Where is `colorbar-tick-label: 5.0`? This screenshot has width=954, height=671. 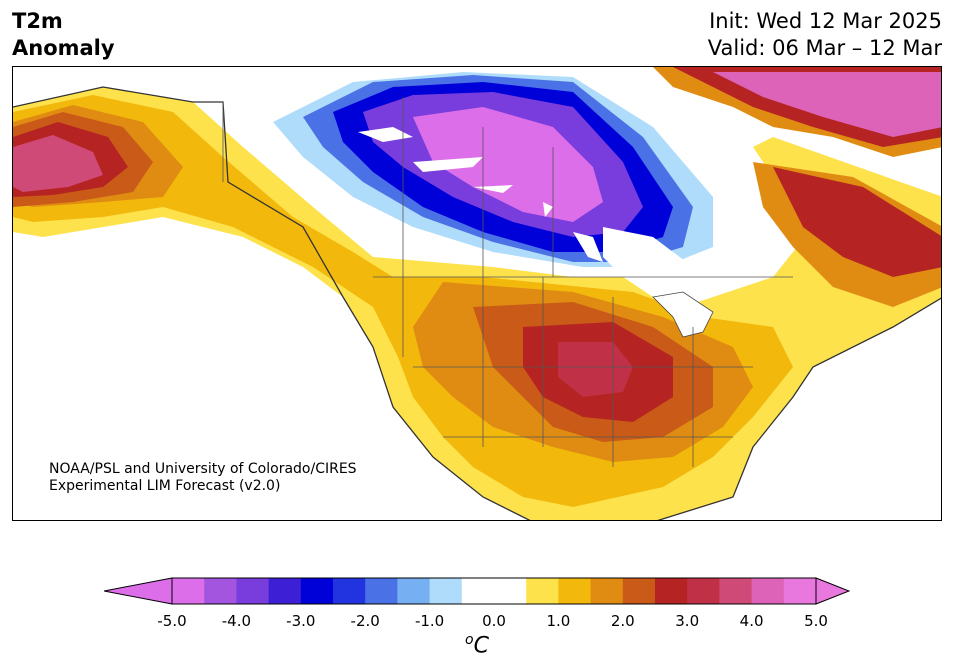
colorbar-tick-label: 5.0 is located at coordinates (816, 621).